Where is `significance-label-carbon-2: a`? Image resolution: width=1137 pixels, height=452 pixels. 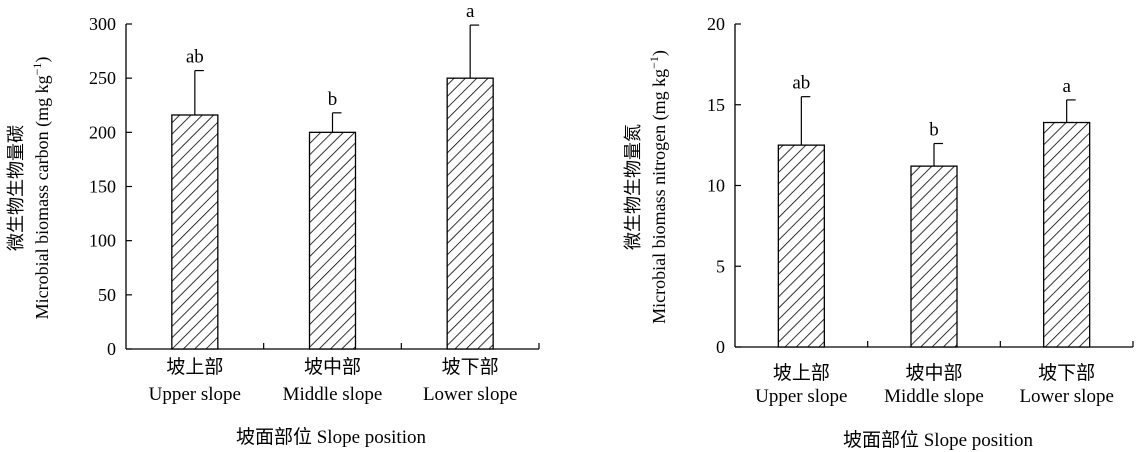
significance-label-carbon-2: a is located at coordinates (470, 11).